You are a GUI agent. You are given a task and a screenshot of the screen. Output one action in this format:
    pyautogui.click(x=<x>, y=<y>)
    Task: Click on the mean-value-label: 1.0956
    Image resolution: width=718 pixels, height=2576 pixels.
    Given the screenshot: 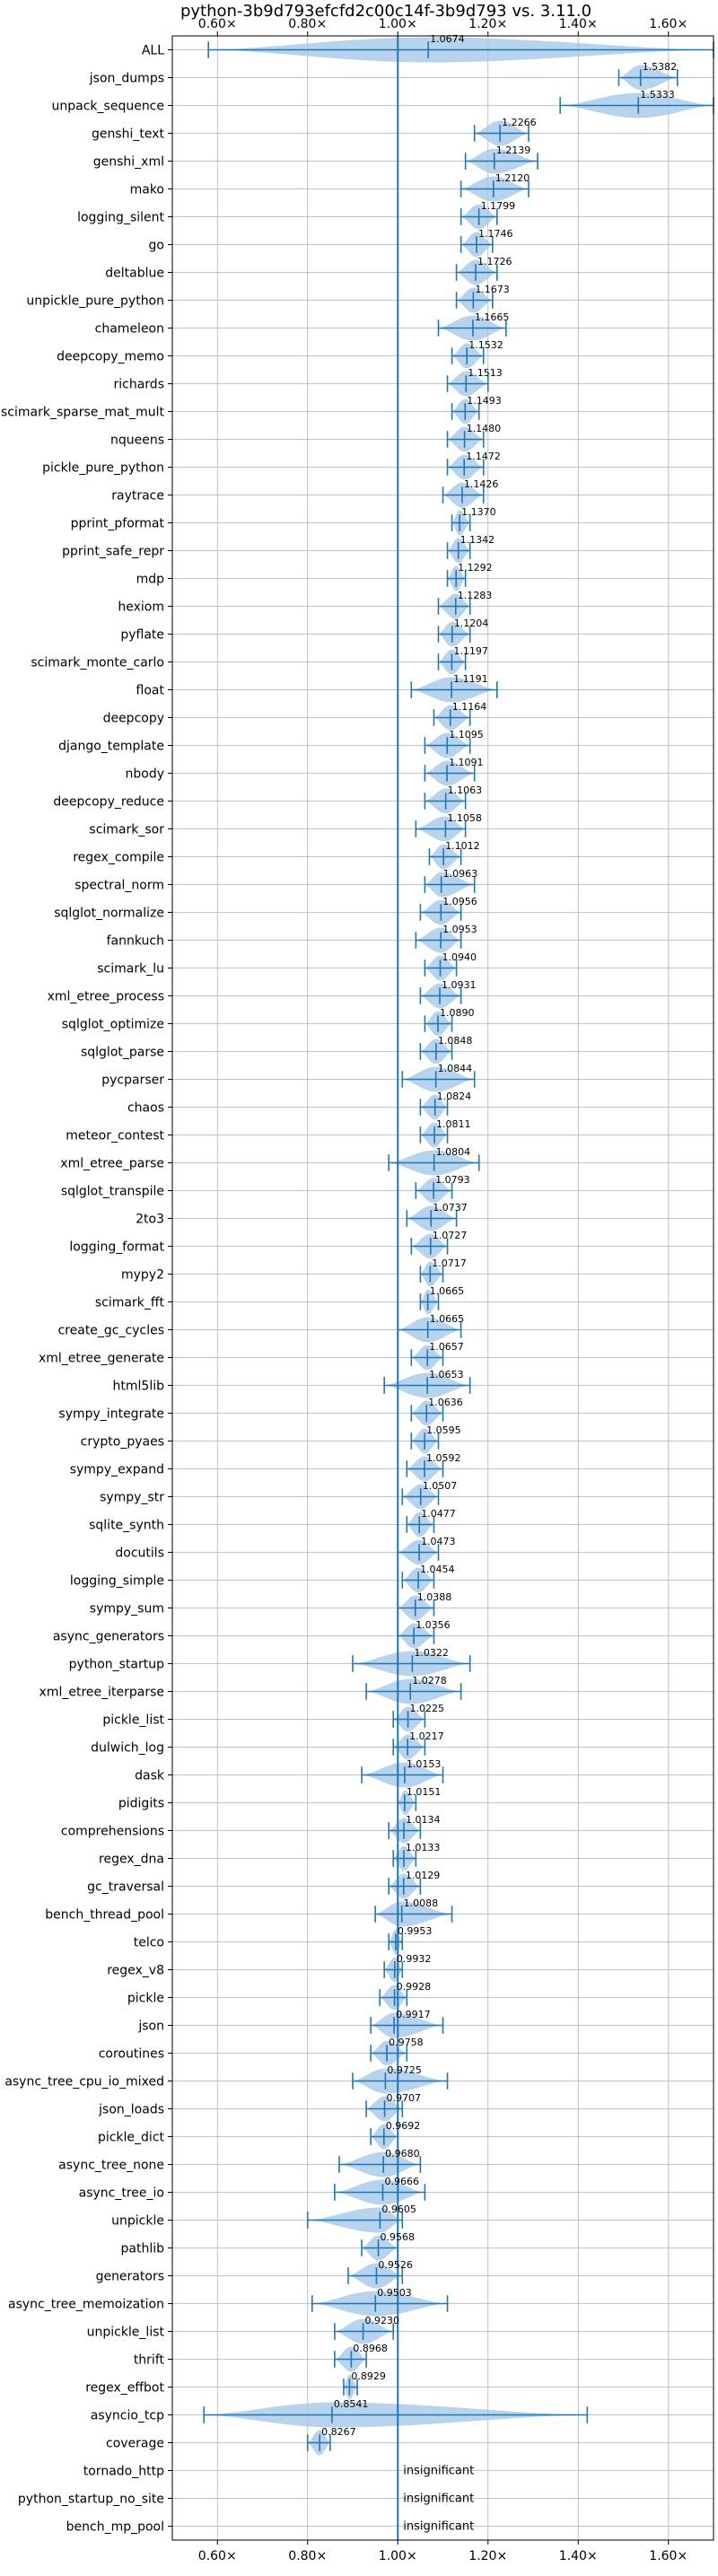 What is the action you would take?
    pyautogui.click(x=459, y=901)
    